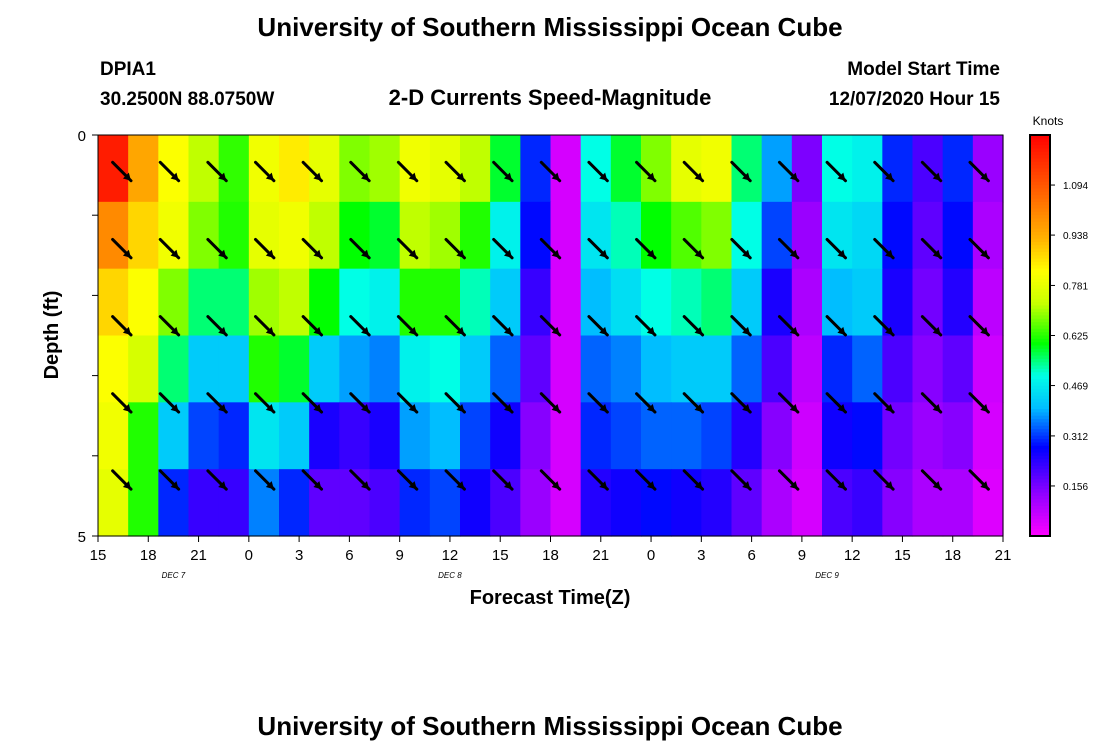 Image resolution: width=1100 pixels, height=750 pixels. Describe the element at coordinates (299, 555) in the screenshot. I see `x-tick-label: 3` at that location.